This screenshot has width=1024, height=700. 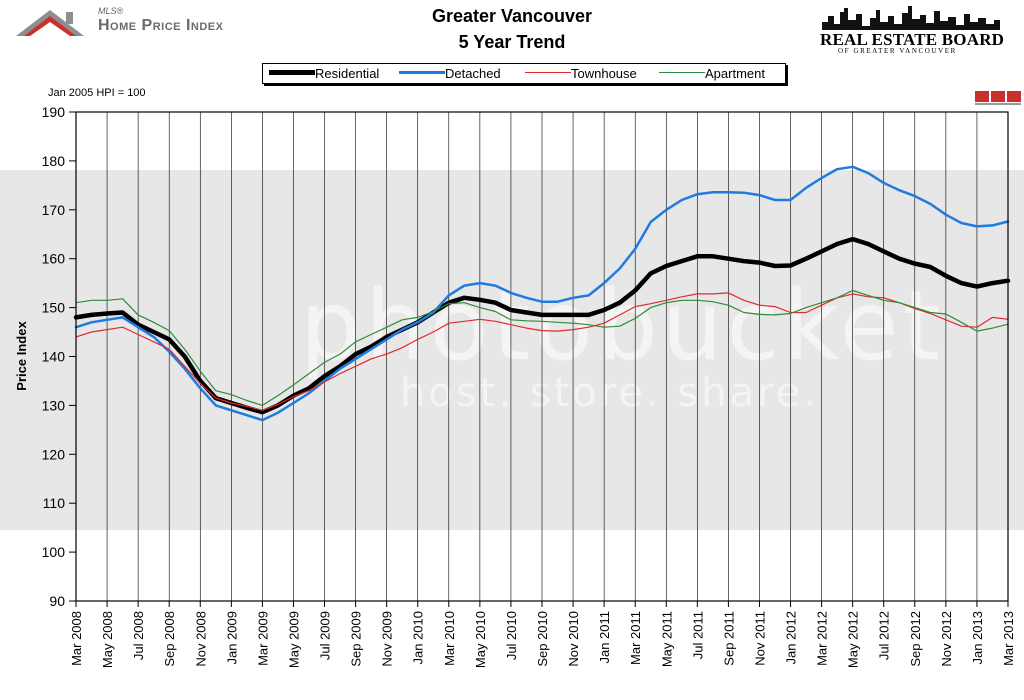 I want to click on x-tick-label: Mar 2011, so click(x=635, y=638).